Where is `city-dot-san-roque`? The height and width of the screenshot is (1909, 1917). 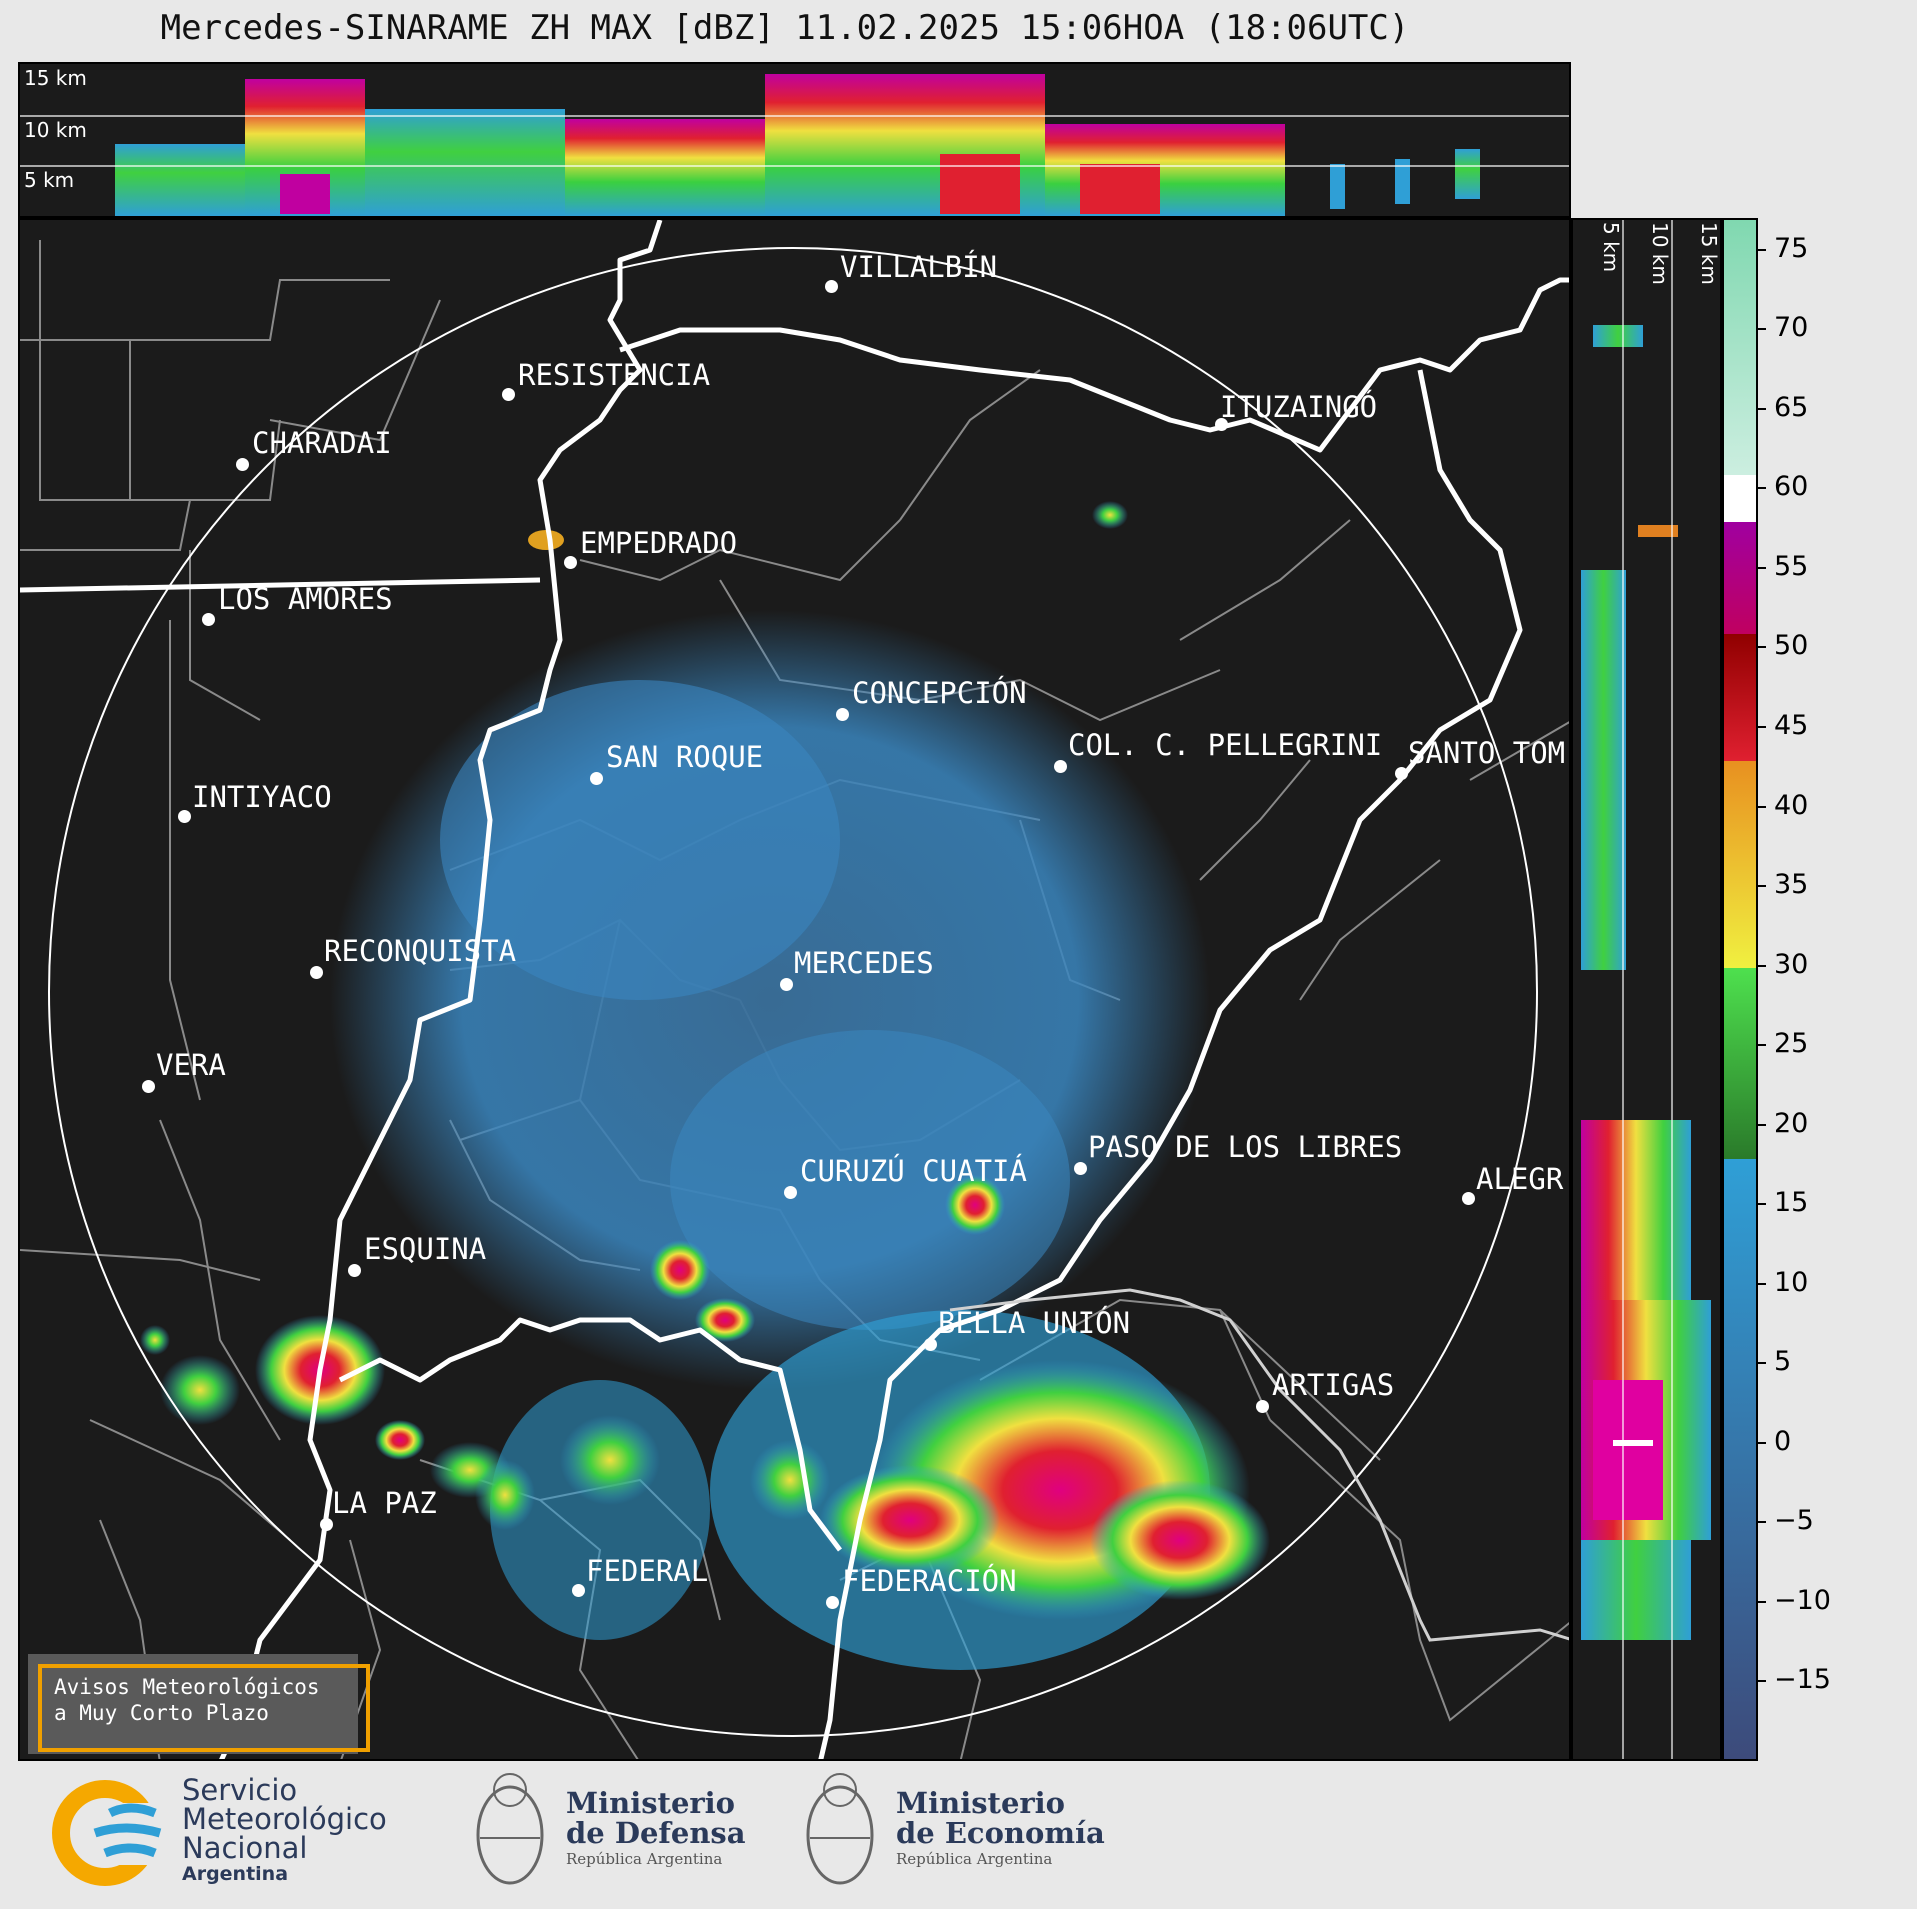
city-dot-san-roque is located at coordinates (596, 778).